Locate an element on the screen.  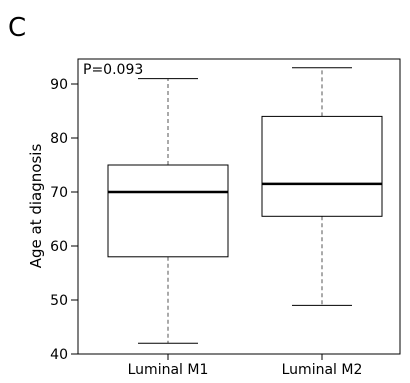
y-axis: 40 50 60 70 80 90 is located at coordinates (64, 220).